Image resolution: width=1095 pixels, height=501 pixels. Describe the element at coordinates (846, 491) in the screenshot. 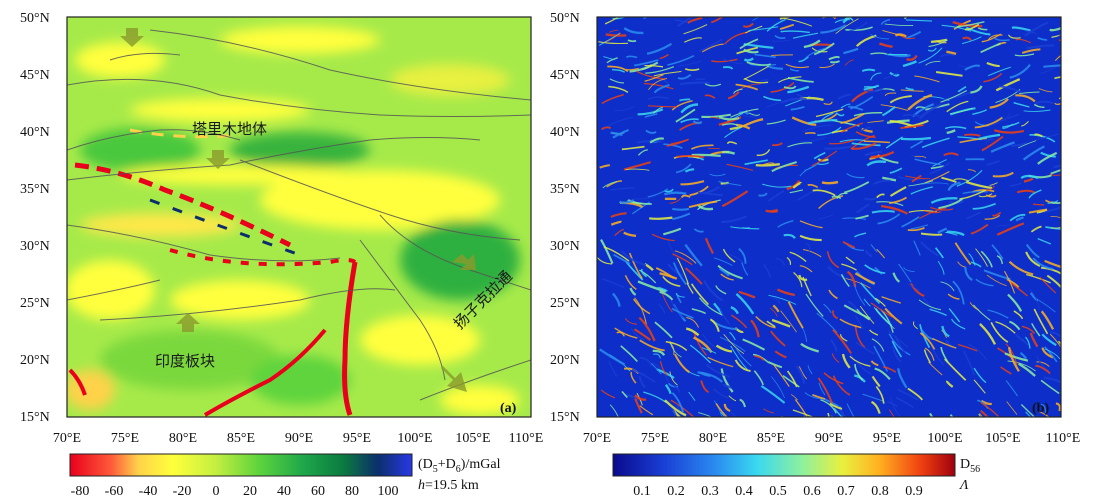

I see `colorbar-b-tick: 0.7` at that location.